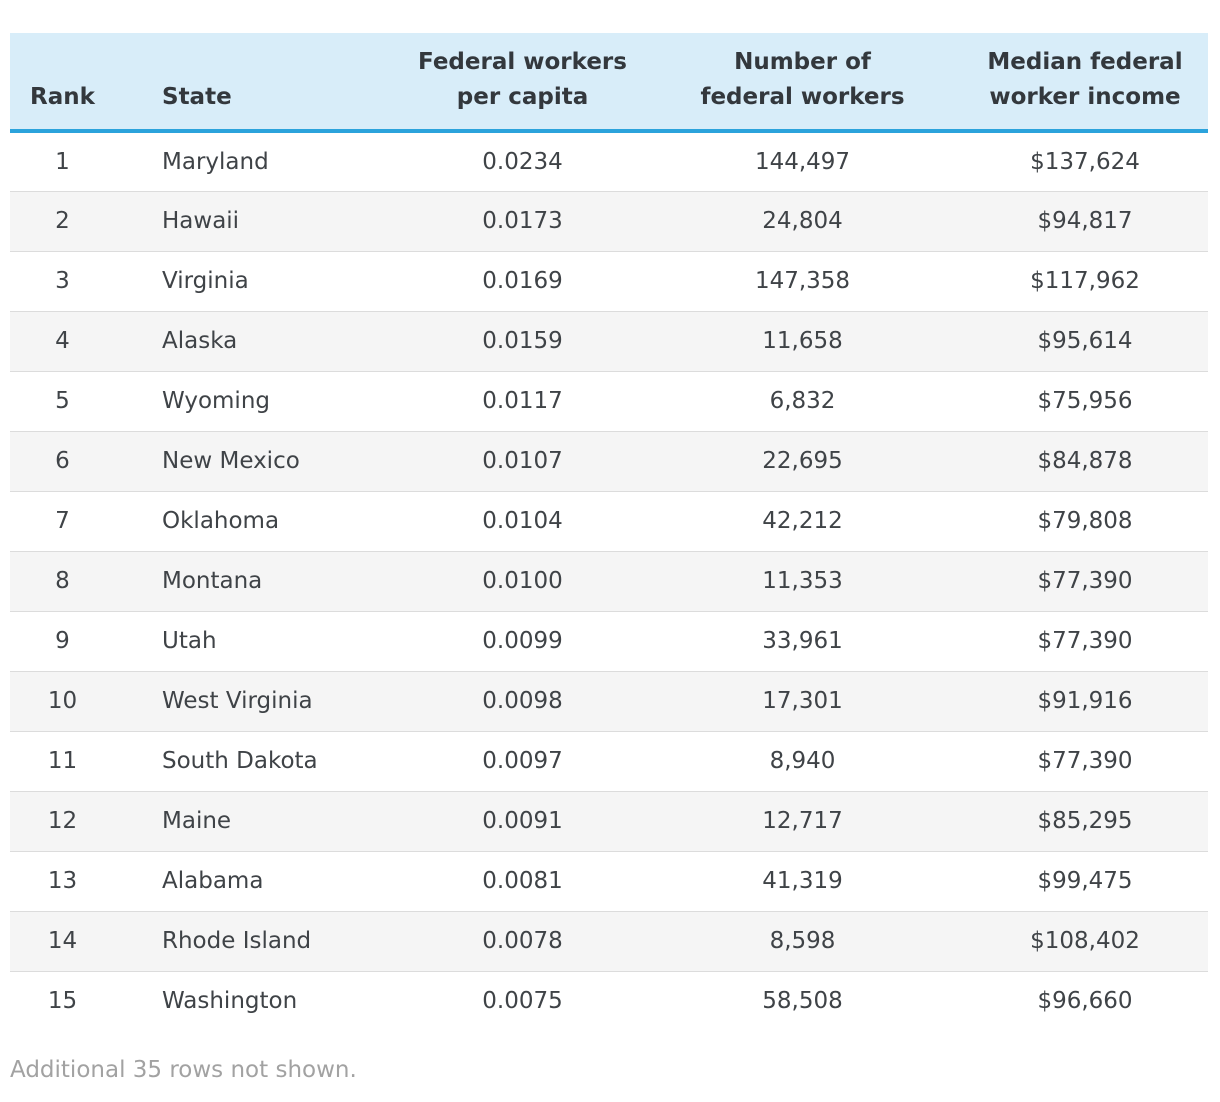  I want to click on table-row: 10 West Virginia 0.0098 17,301 $91,916, so click(609, 700).